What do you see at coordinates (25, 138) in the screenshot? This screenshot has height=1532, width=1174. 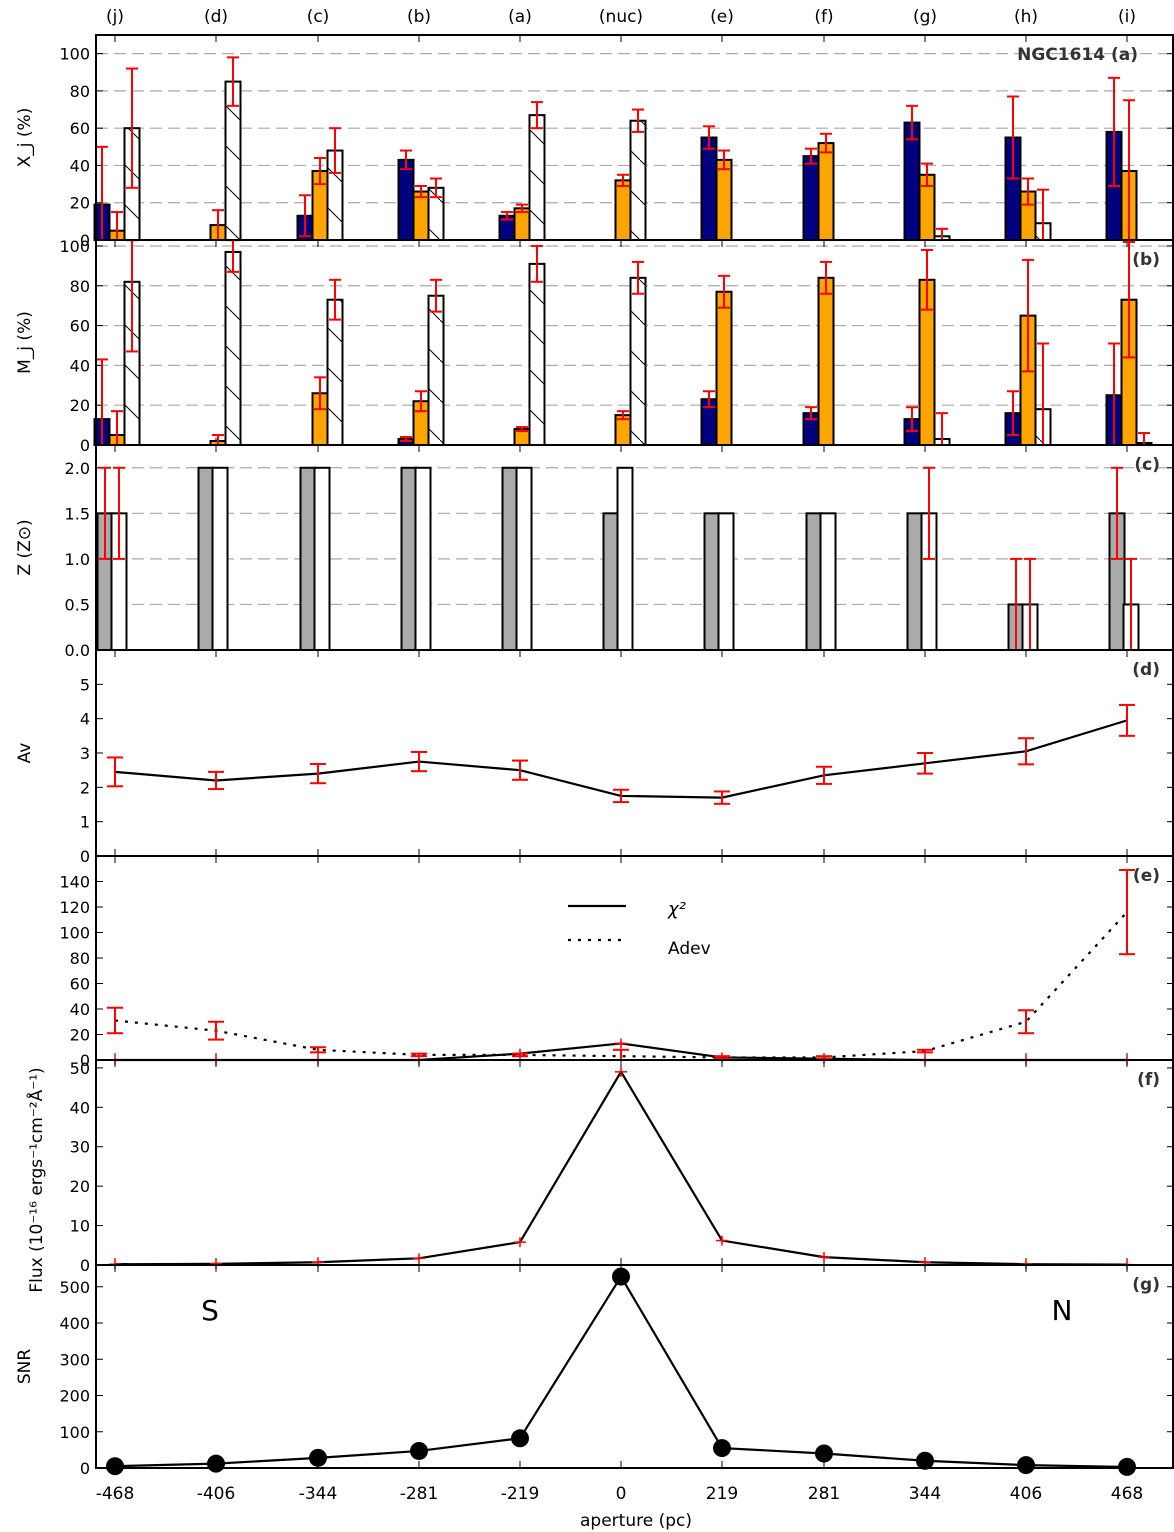 I see `y-axis-label: X_j (%)` at bounding box center [25, 138].